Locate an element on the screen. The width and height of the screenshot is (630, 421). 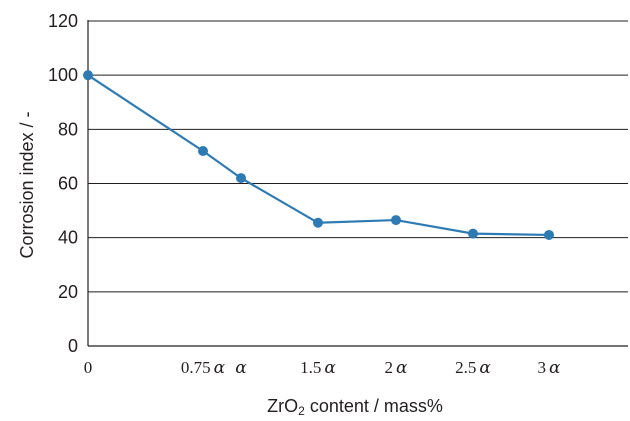
y-tick-label: 40 is located at coordinates (68, 238).